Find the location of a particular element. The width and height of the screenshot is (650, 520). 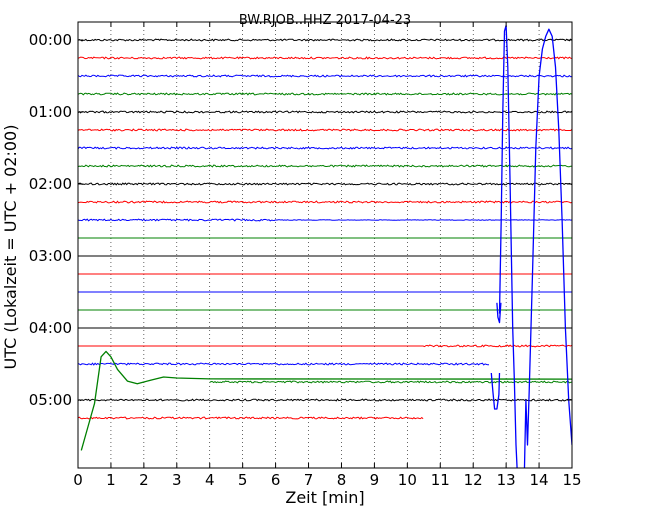

chart-title: BW.RJOB..HHZ 2017-04-23 is located at coordinates (325, 20).